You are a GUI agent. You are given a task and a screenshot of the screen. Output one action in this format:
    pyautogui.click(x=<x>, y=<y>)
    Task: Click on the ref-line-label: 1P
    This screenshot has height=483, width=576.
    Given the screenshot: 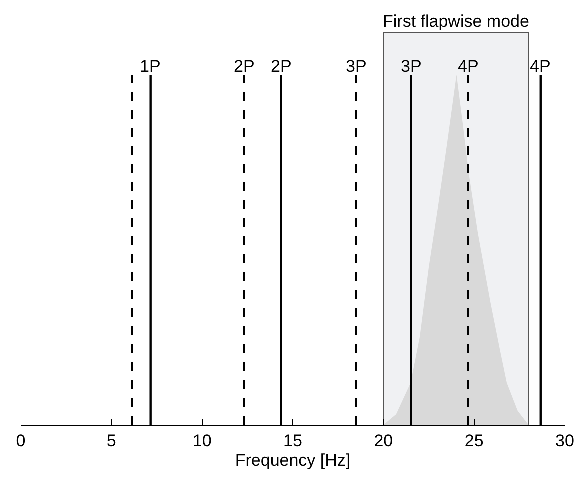 What is the action you would take?
    pyautogui.click(x=150, y=66)
    